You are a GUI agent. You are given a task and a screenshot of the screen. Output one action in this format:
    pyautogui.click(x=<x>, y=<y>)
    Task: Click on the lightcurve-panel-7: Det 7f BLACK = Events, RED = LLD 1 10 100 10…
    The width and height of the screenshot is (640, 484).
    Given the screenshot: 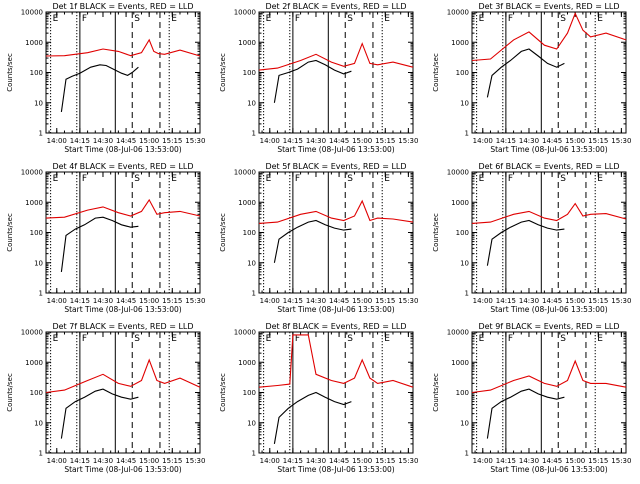 What is the action you would take?
    pyautogui.click(x=106, y=400)
    